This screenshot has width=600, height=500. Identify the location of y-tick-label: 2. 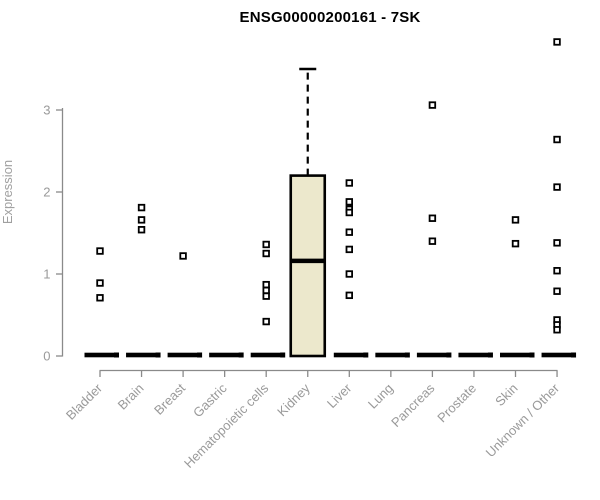
(46, 192).